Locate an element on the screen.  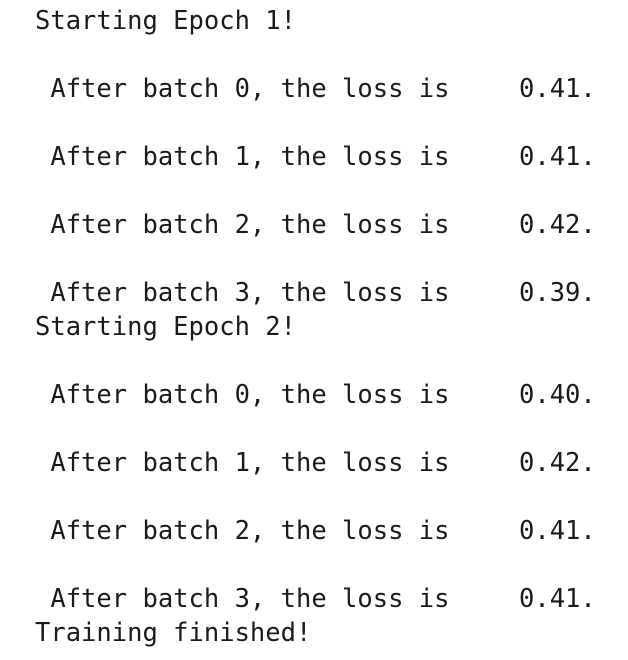
loss-value: 0.39. is located at coordinates (557, 293).